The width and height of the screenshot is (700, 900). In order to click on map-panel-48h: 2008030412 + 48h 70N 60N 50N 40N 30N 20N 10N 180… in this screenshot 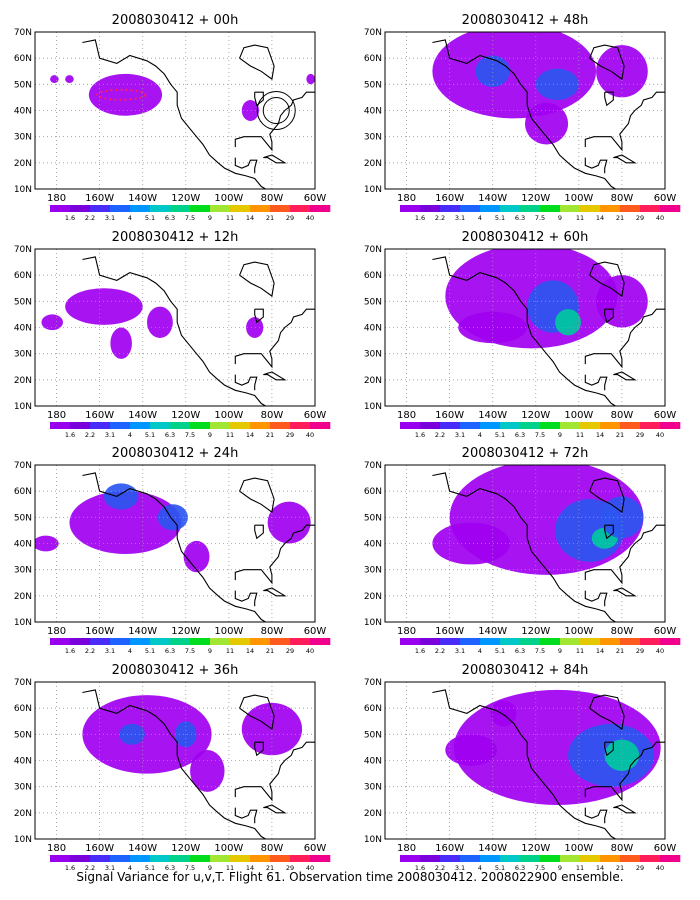, I will do `click(522, 117)`.